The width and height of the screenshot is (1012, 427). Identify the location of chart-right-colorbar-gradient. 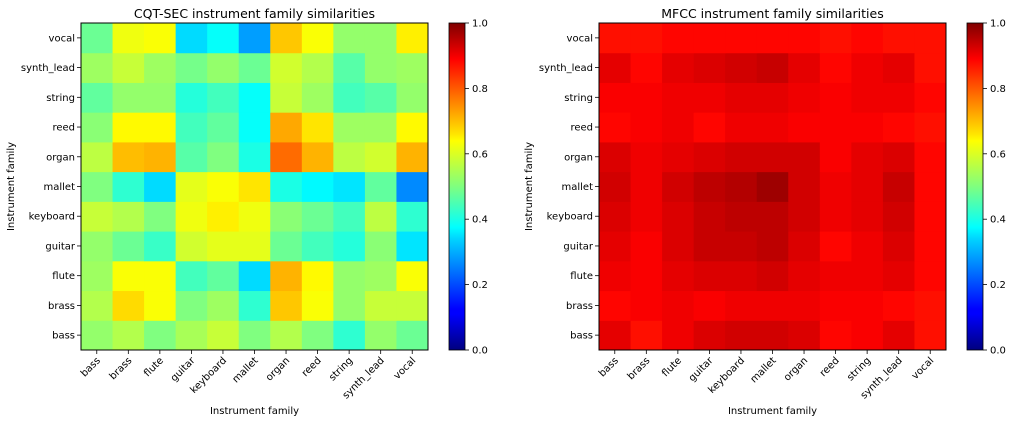
(975, 186).